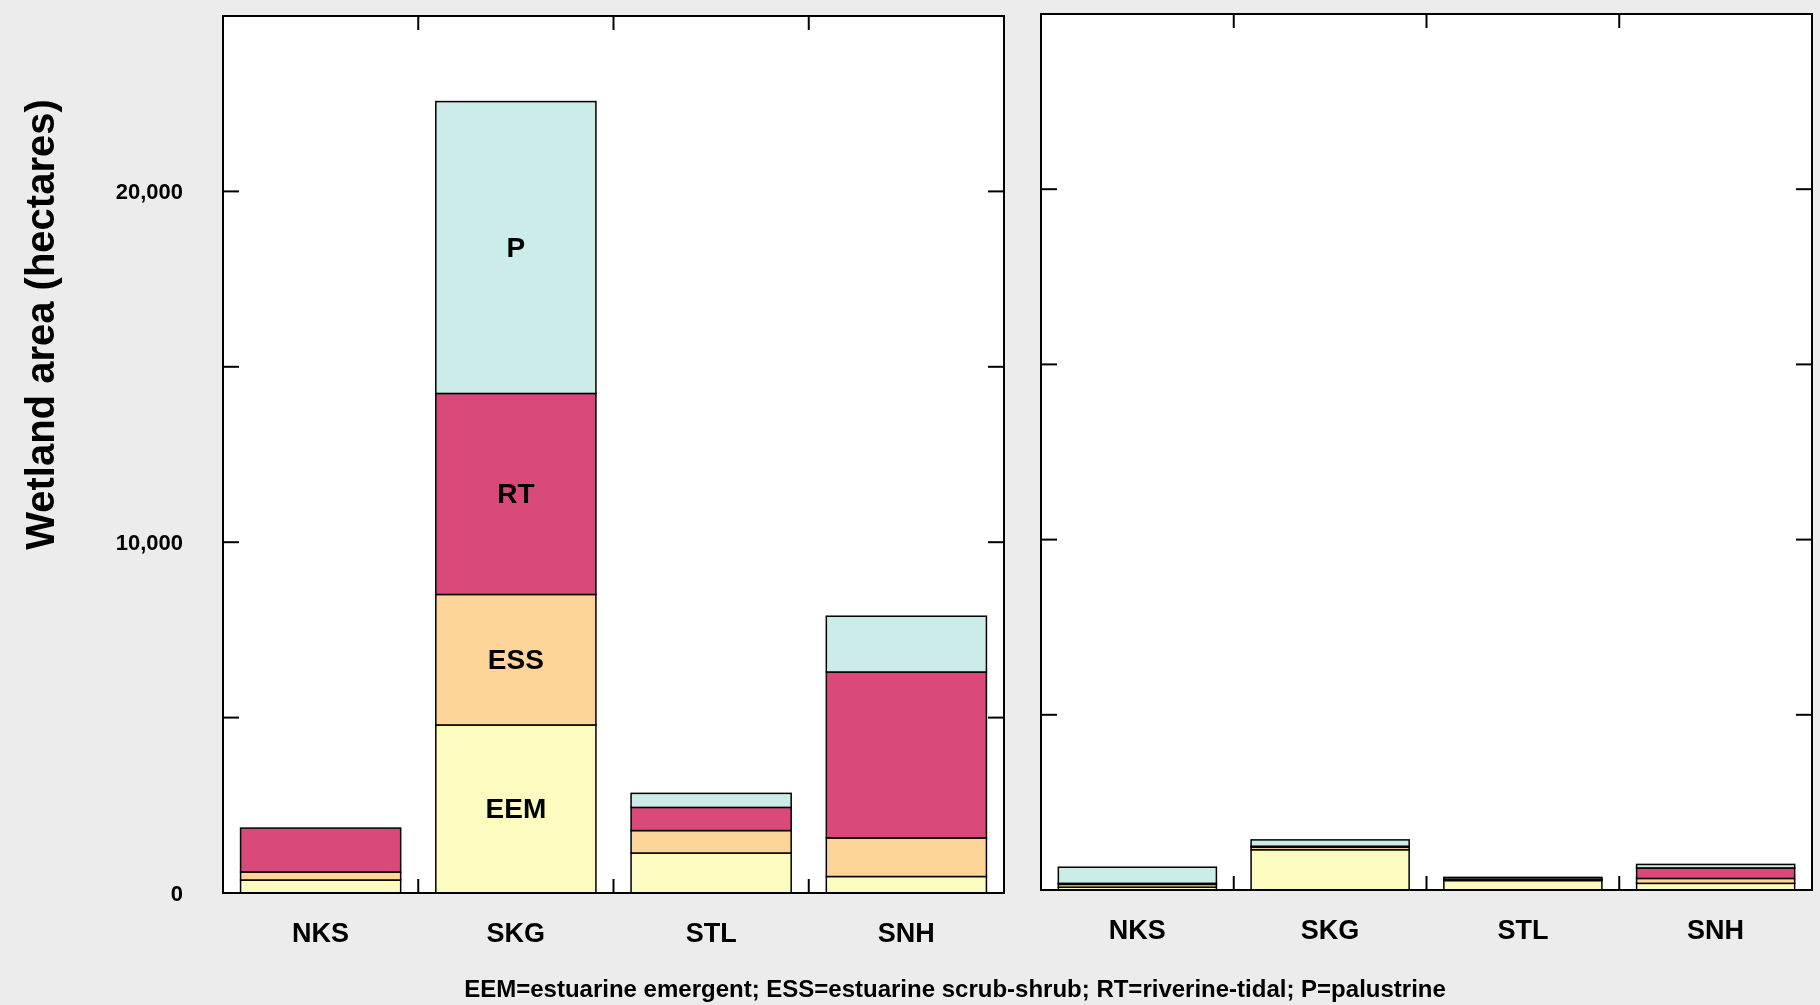 Image resolution: width=1820 pixels, height=1005 pixels. What do you see at coordinates (515, 660) in the screenshot?
I see `series-label: ESS` at bounding box center [515, 660].